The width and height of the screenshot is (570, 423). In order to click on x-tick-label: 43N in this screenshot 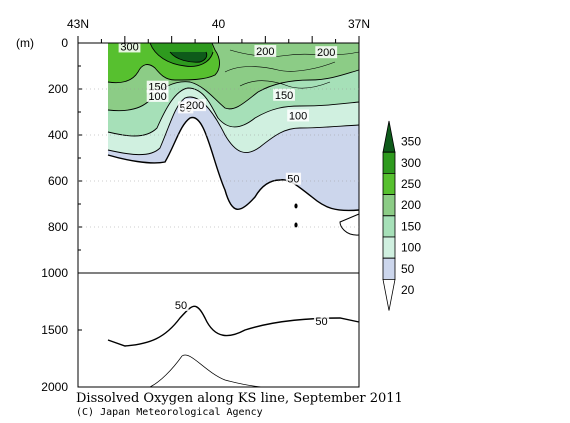, I will do `click(78, 24)`.